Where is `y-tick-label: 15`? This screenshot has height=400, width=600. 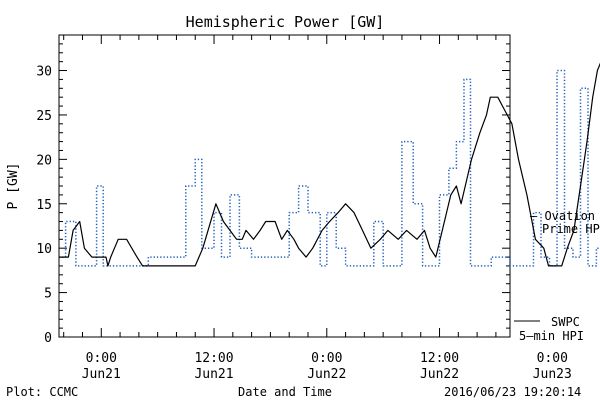
y-tick-label: 15 is located at coordinates (44, 205).